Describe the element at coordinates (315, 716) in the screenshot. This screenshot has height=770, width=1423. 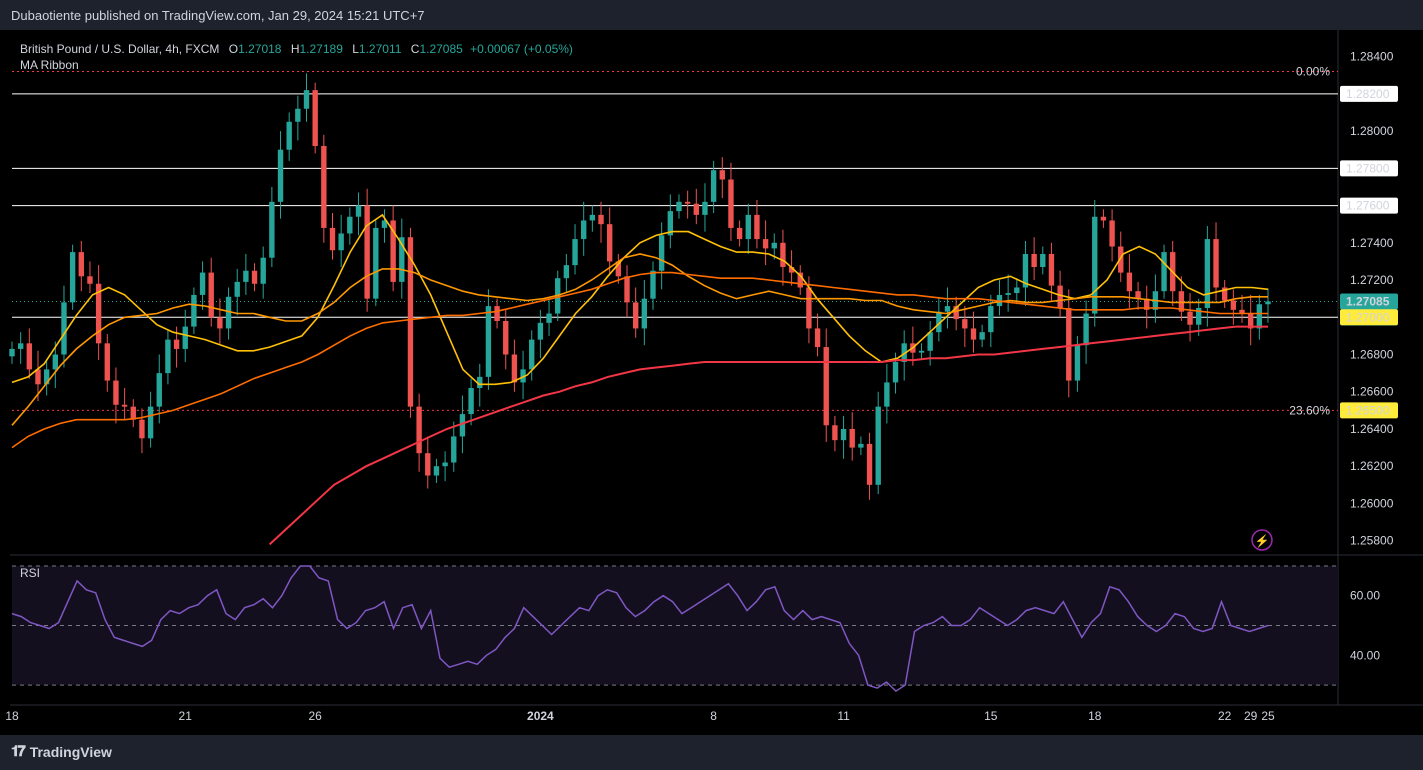
I see `x-tick-label: 26` at that location.